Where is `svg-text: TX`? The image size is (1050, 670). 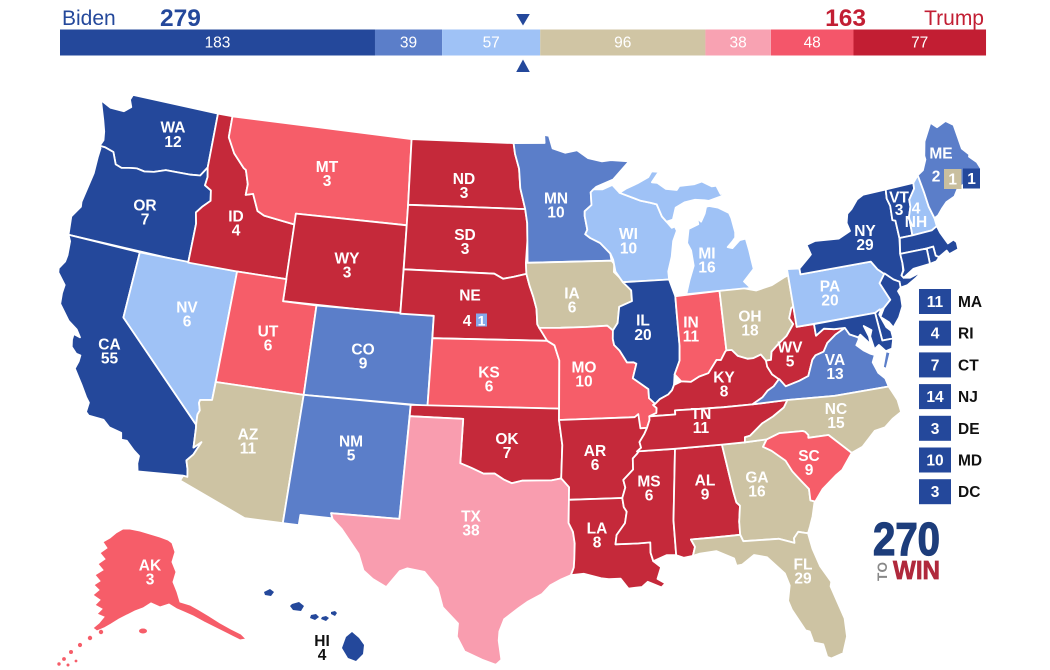
svg-text: TX is located at coordinates (471, 516).